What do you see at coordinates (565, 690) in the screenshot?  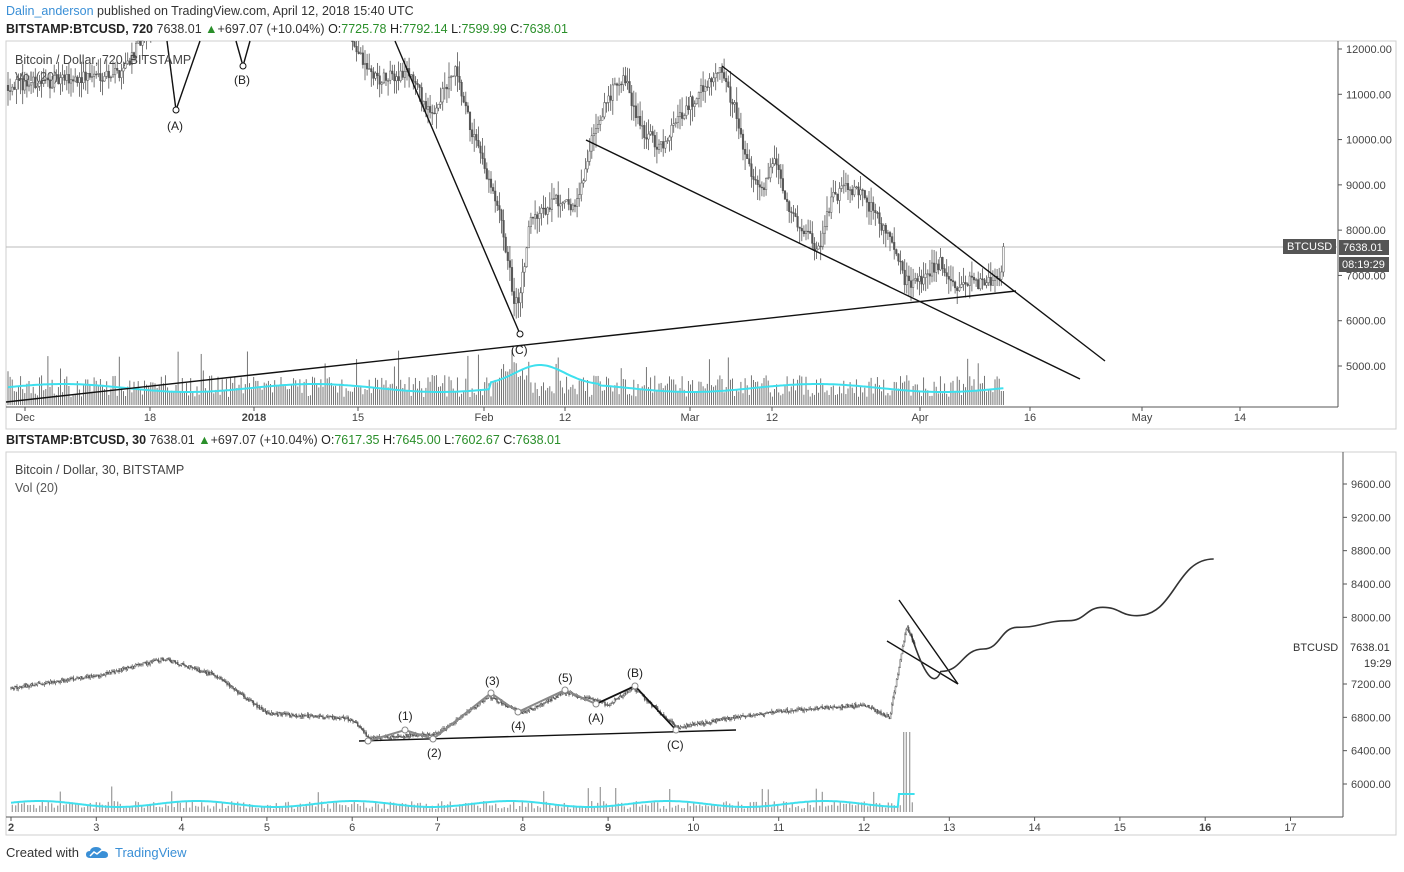 I see `chart2-wave-5-point` at bounding box center [565, 690].